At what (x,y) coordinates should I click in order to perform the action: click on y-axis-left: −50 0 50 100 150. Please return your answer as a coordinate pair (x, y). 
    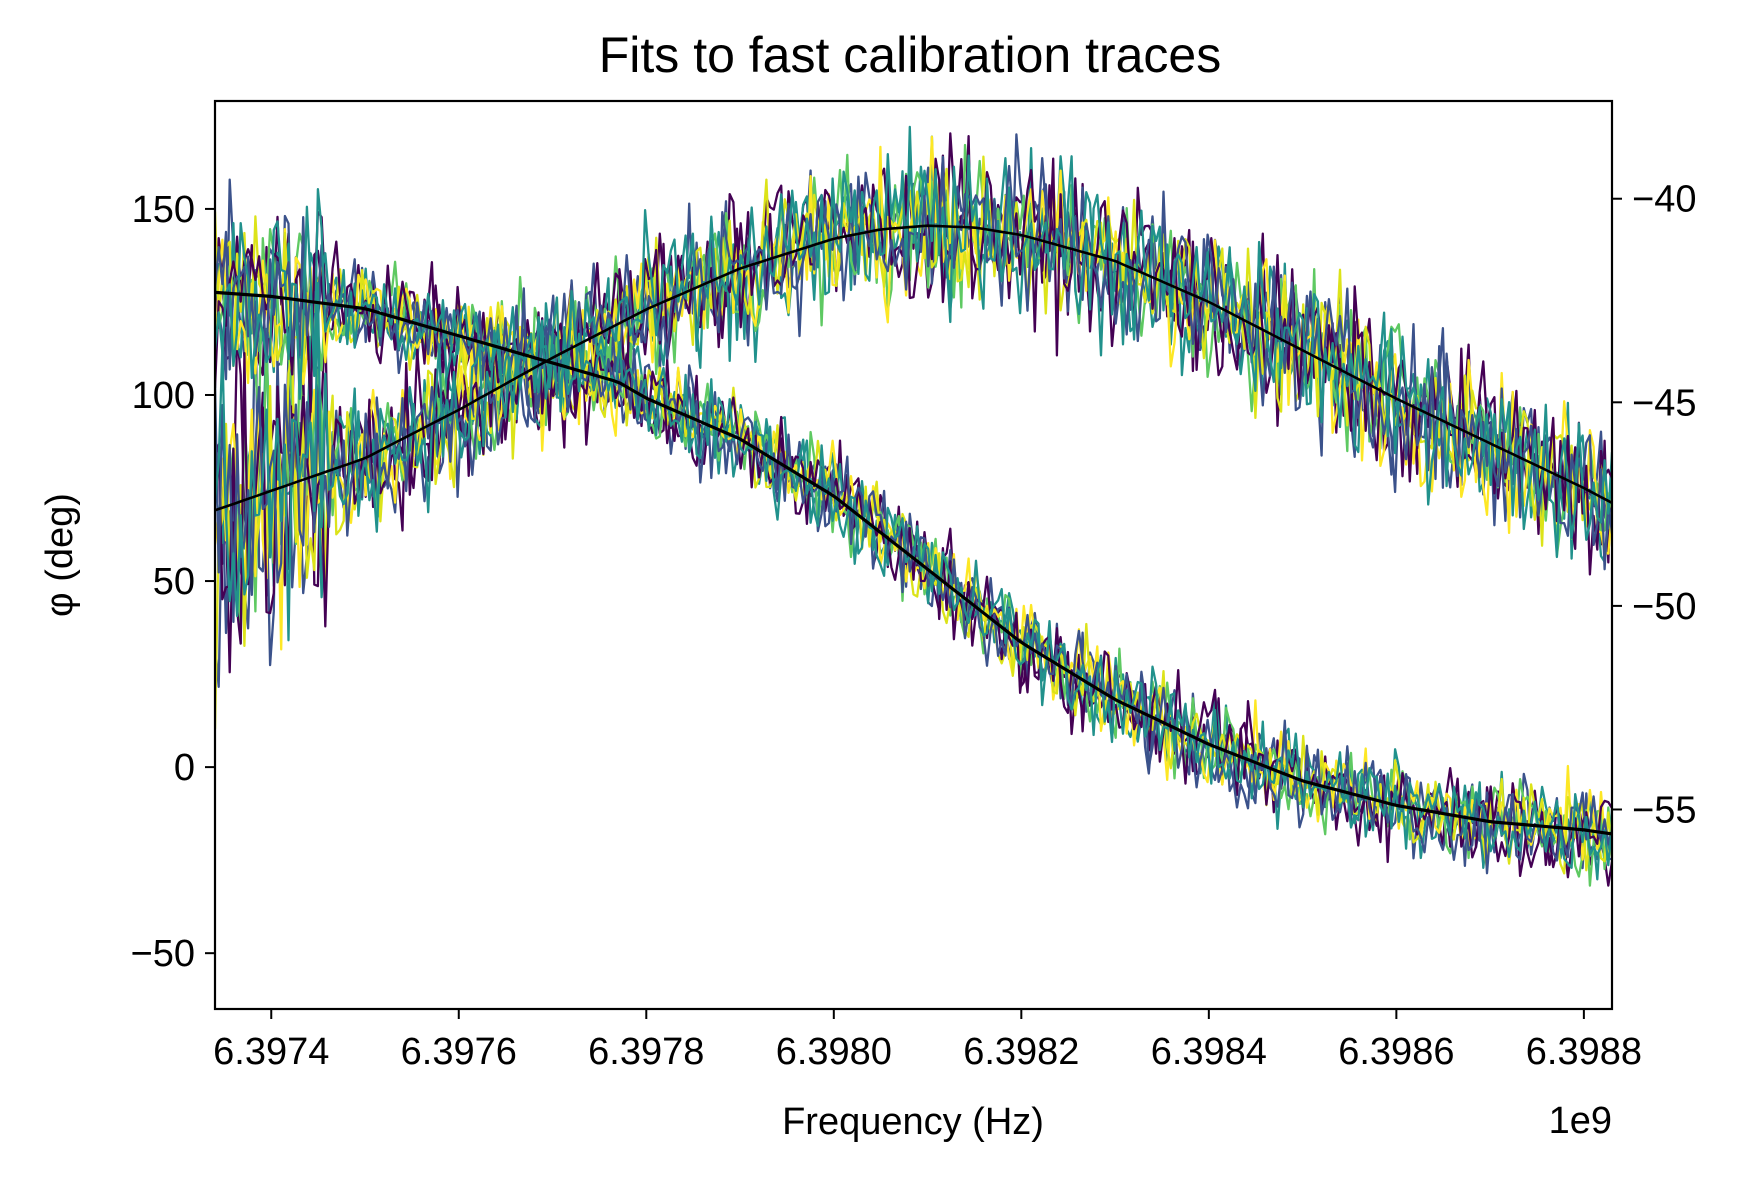
    Looking at the image, I should click on (173, 582).